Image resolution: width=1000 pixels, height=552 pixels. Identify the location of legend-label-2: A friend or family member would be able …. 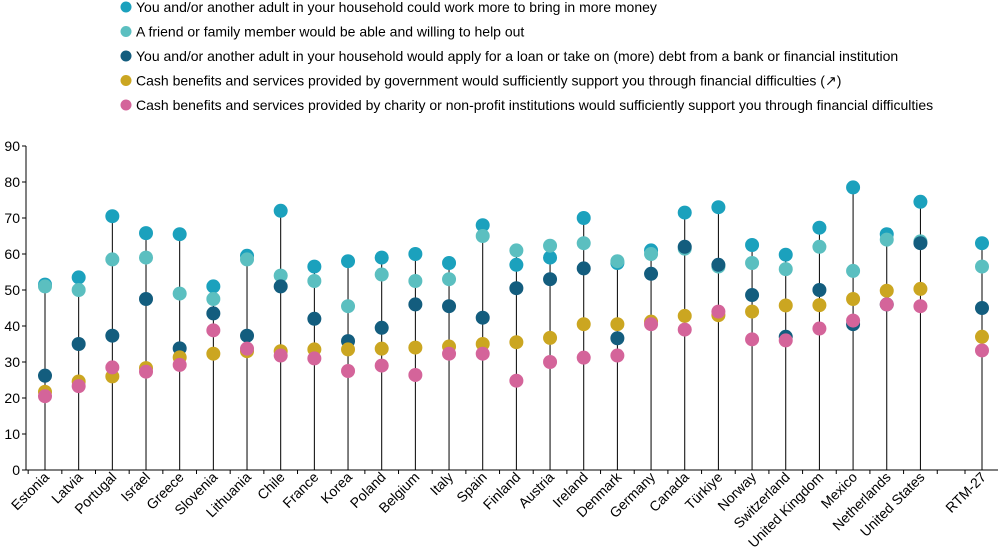
(330, 32).